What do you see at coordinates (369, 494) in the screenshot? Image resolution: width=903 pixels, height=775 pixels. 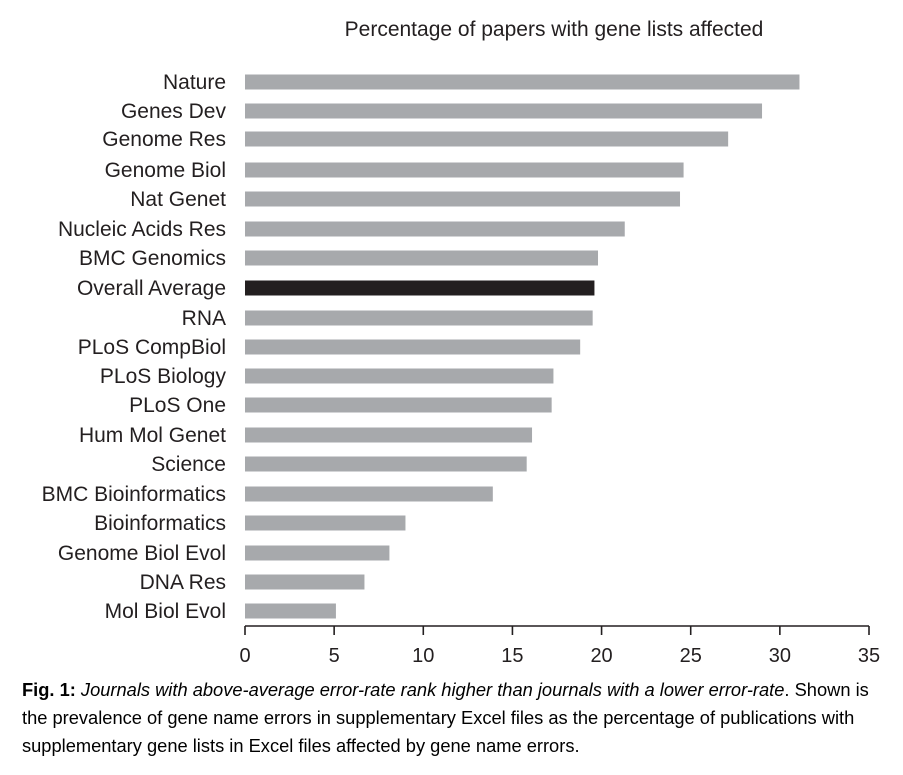 I see `bar-bmc-bioinformatics` at bounding box center [369, 494].